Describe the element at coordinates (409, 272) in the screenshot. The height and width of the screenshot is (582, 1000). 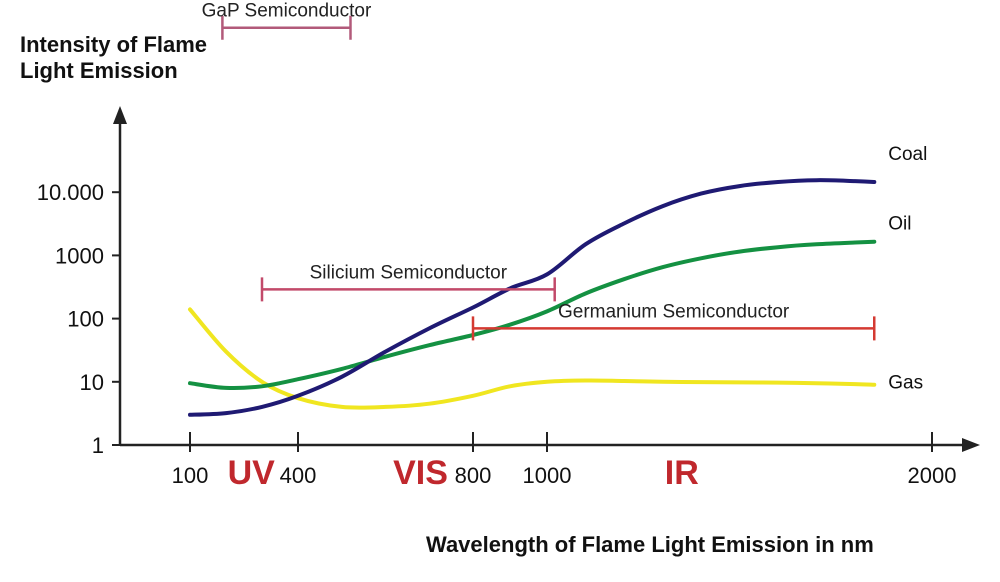
I see `range-label-silicium-semiconductor: Silicium Semiconductor` at that location.